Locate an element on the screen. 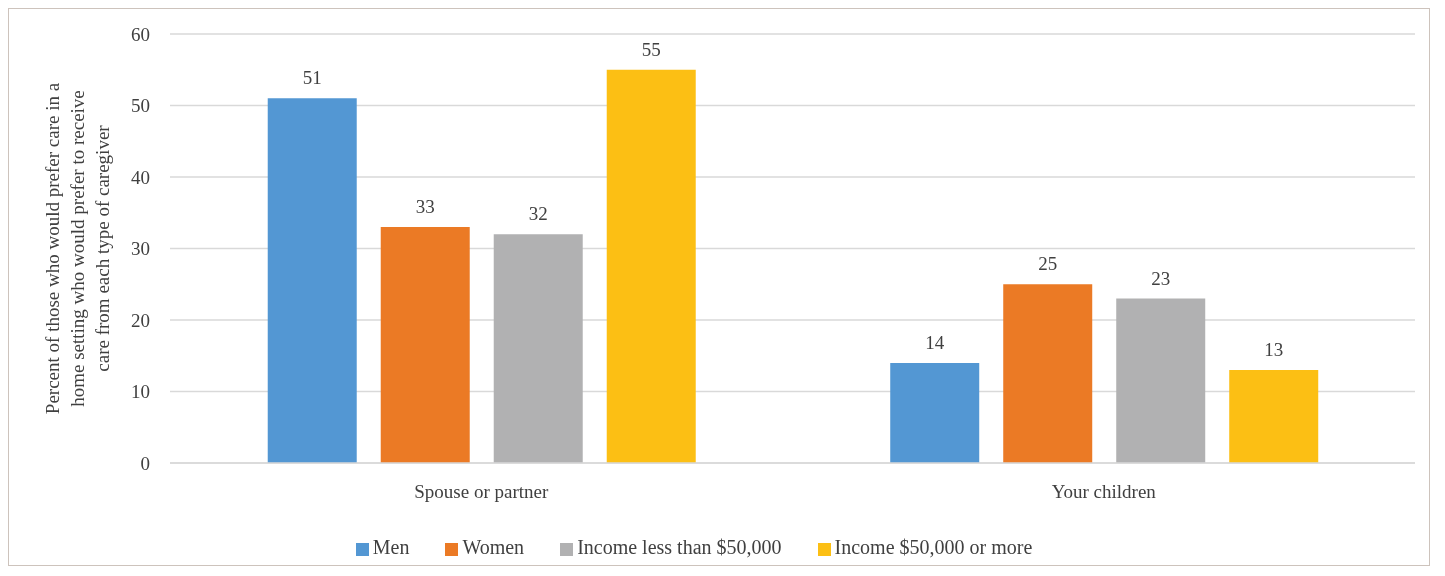  x-tick-label: Spouse or partner is located at coordinates (481, 492).